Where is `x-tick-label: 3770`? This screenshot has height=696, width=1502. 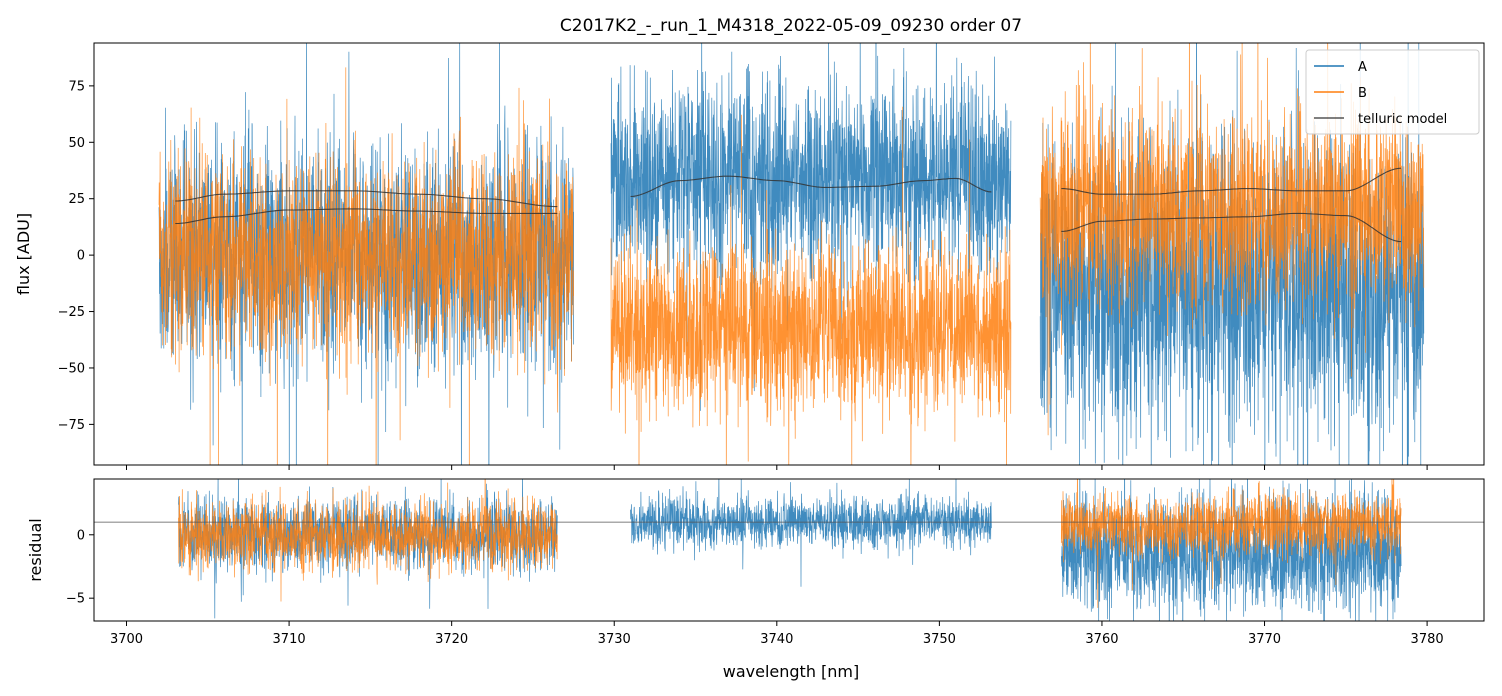 x-tick-label: 3770 is located at coordinates (1264, 639).